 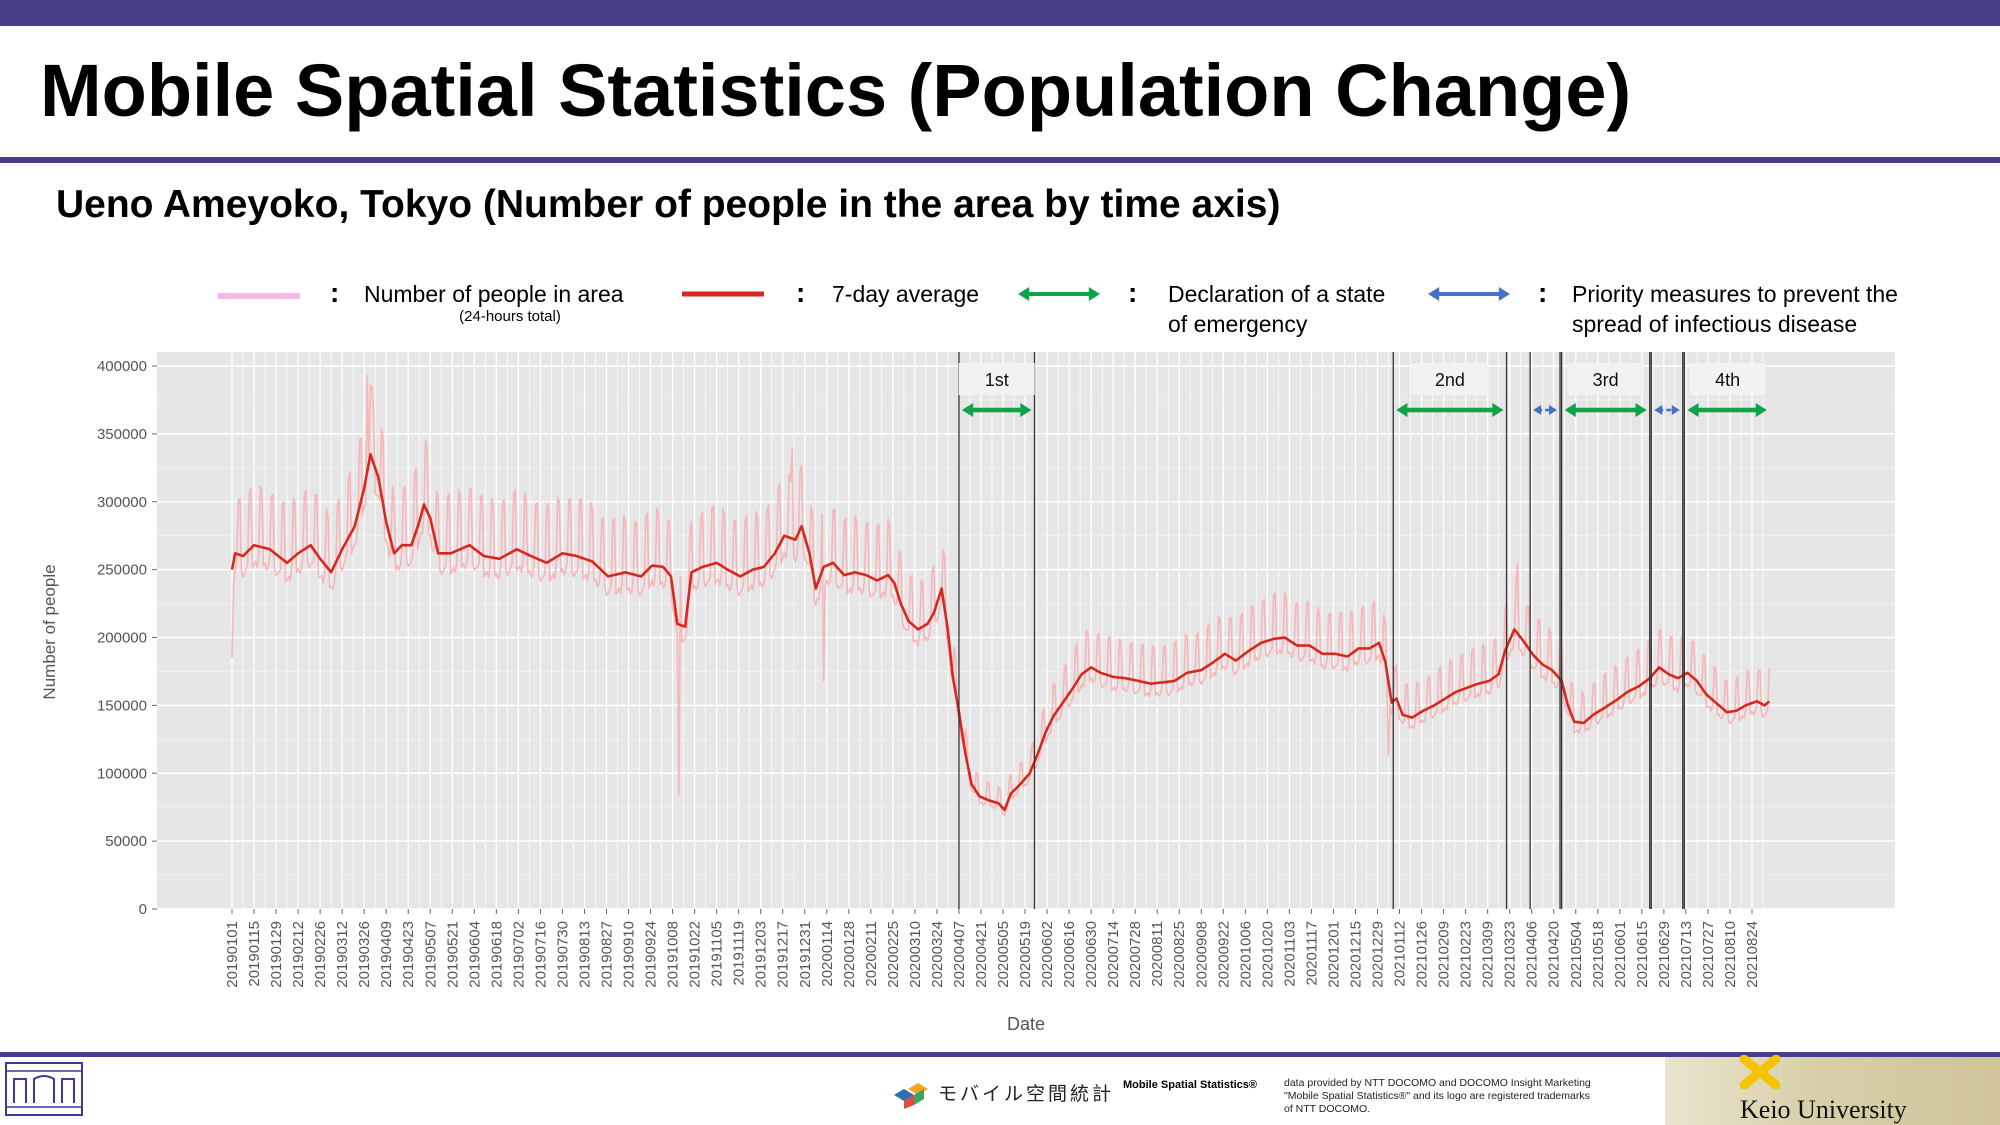 What do you see at coordinates (1444, 954) in the screenshot?
I see `x-tick-label: 20210209` at bounding box center [1444, 954].